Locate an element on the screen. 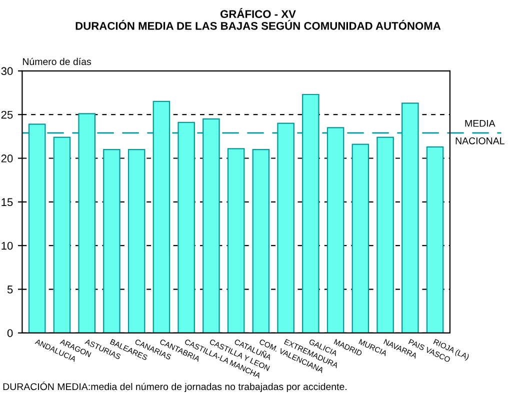 This screenshot has height=394, width=516. y-tick-label: 20 is located at coordinates (7, 158).